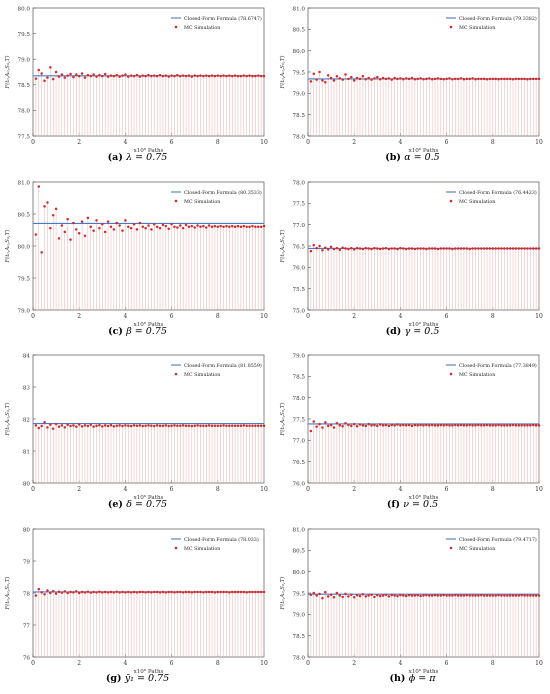 Image resolution: width=550 pixels, height=694 pixels. Describe the element at coordinates (424, 150) in the screenshot. I see `x-axis-label: x10⁶ Paths` at that location.